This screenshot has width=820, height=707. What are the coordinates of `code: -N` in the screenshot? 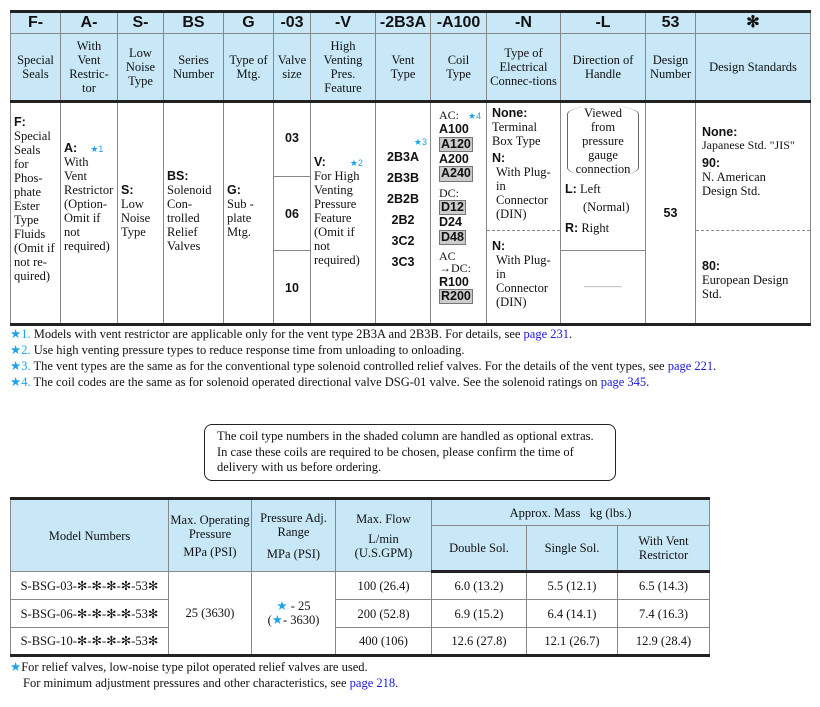 It's located at (523, 22).